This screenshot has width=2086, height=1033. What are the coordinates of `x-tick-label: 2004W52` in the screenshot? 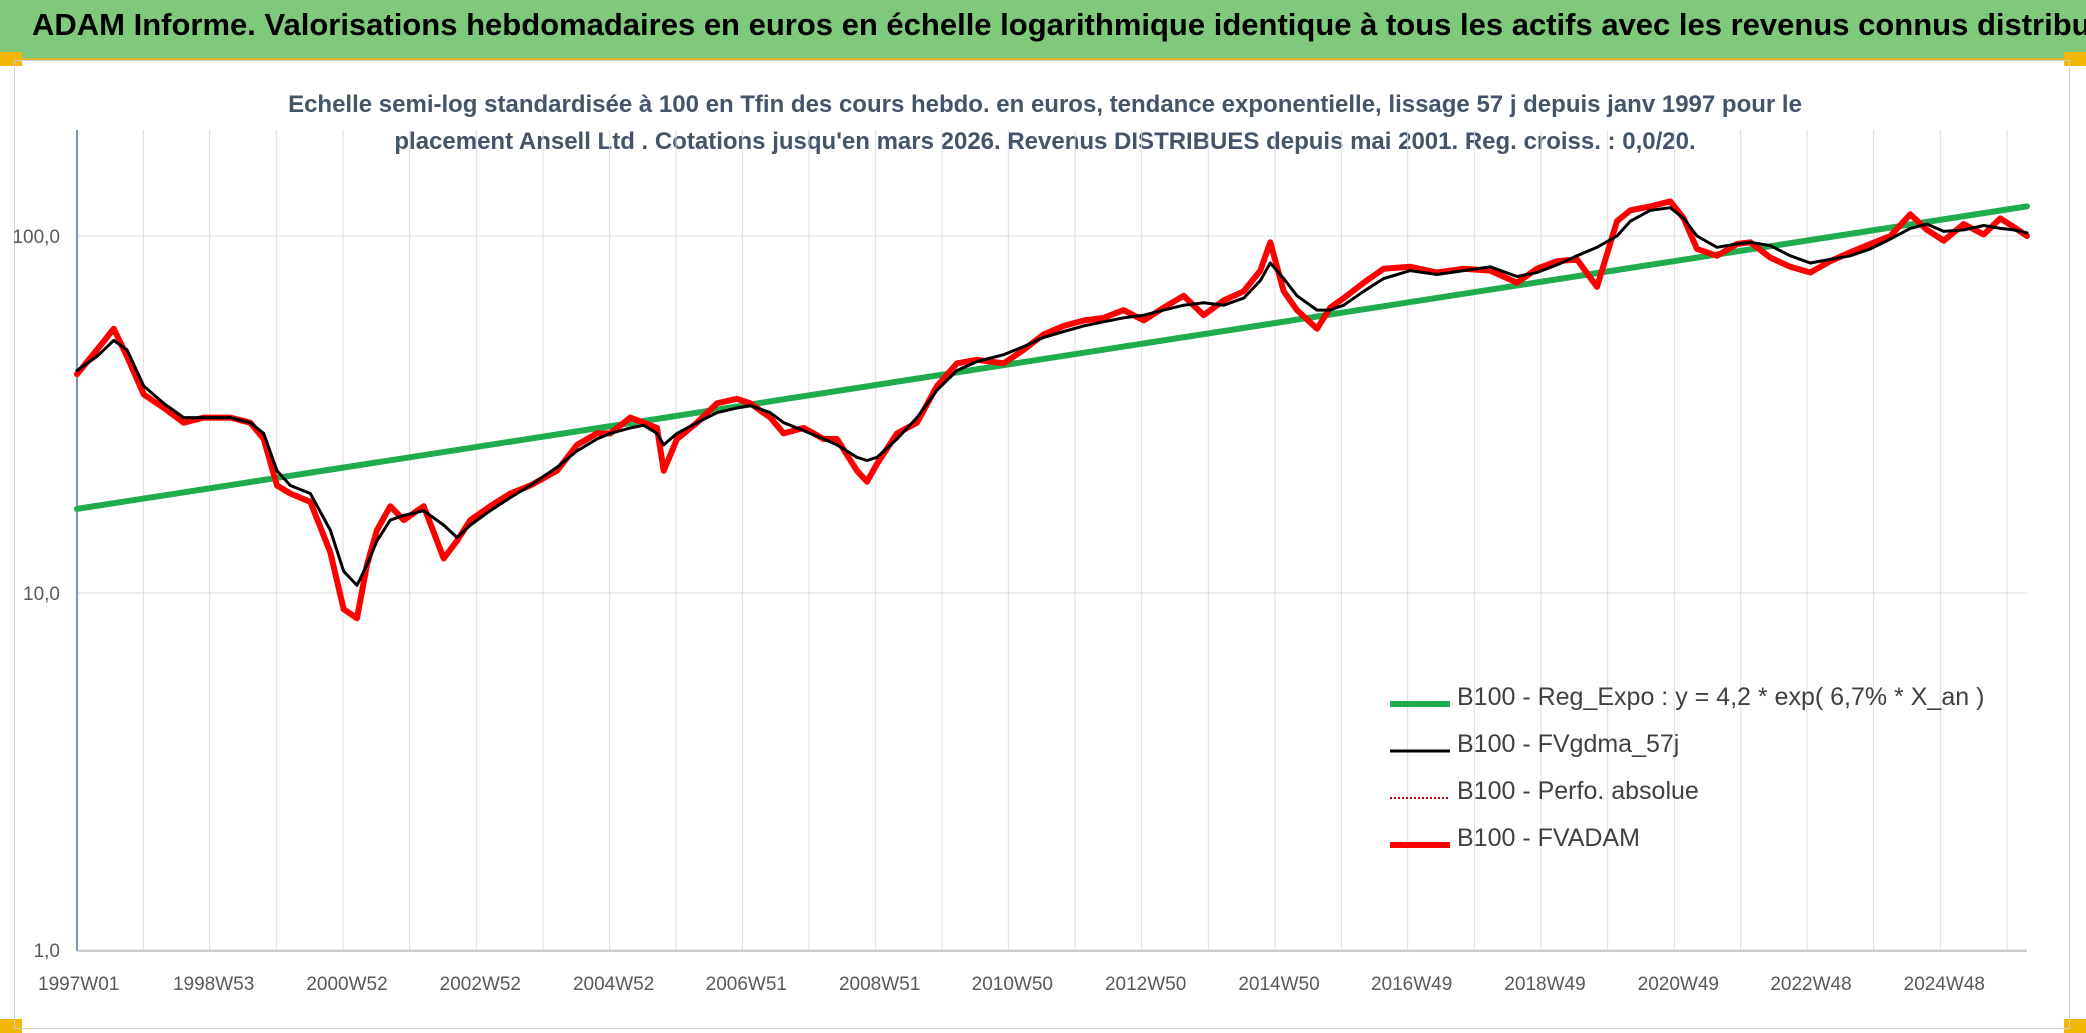 It's located at (613, 984).